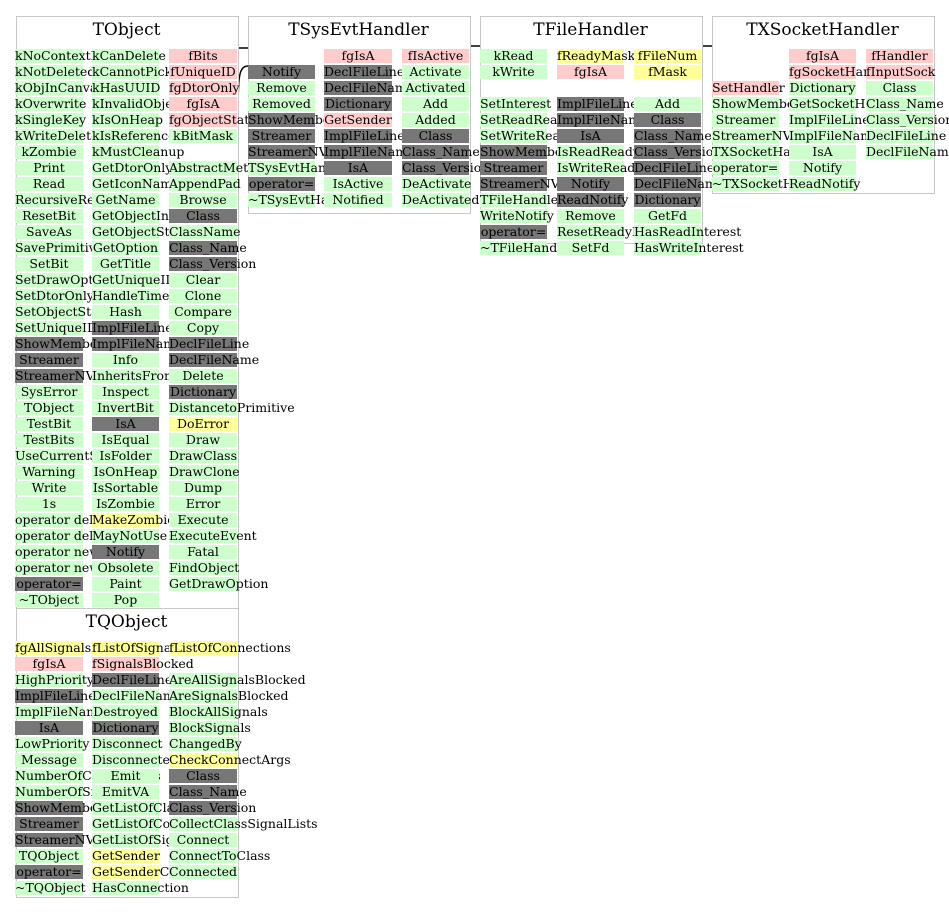 This screenshot has height=912, width=949. Describe the element at coordinates (203, 455) in the screenshot. I see `class-member: DrawClass` at that location.